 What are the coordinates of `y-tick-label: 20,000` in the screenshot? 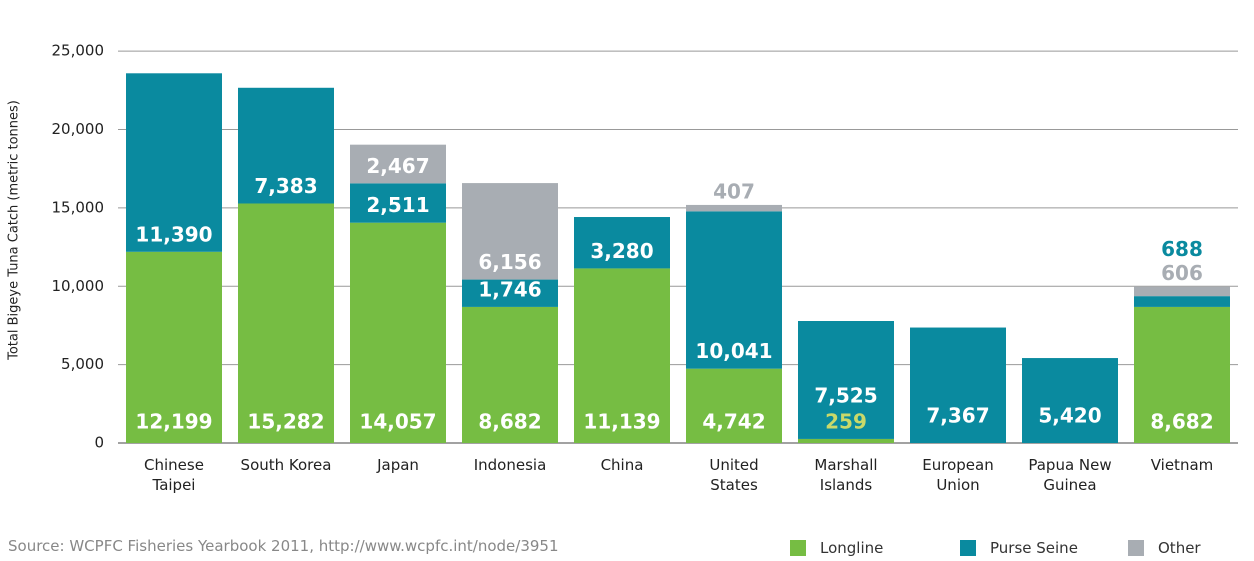 It's located at (78, 129).